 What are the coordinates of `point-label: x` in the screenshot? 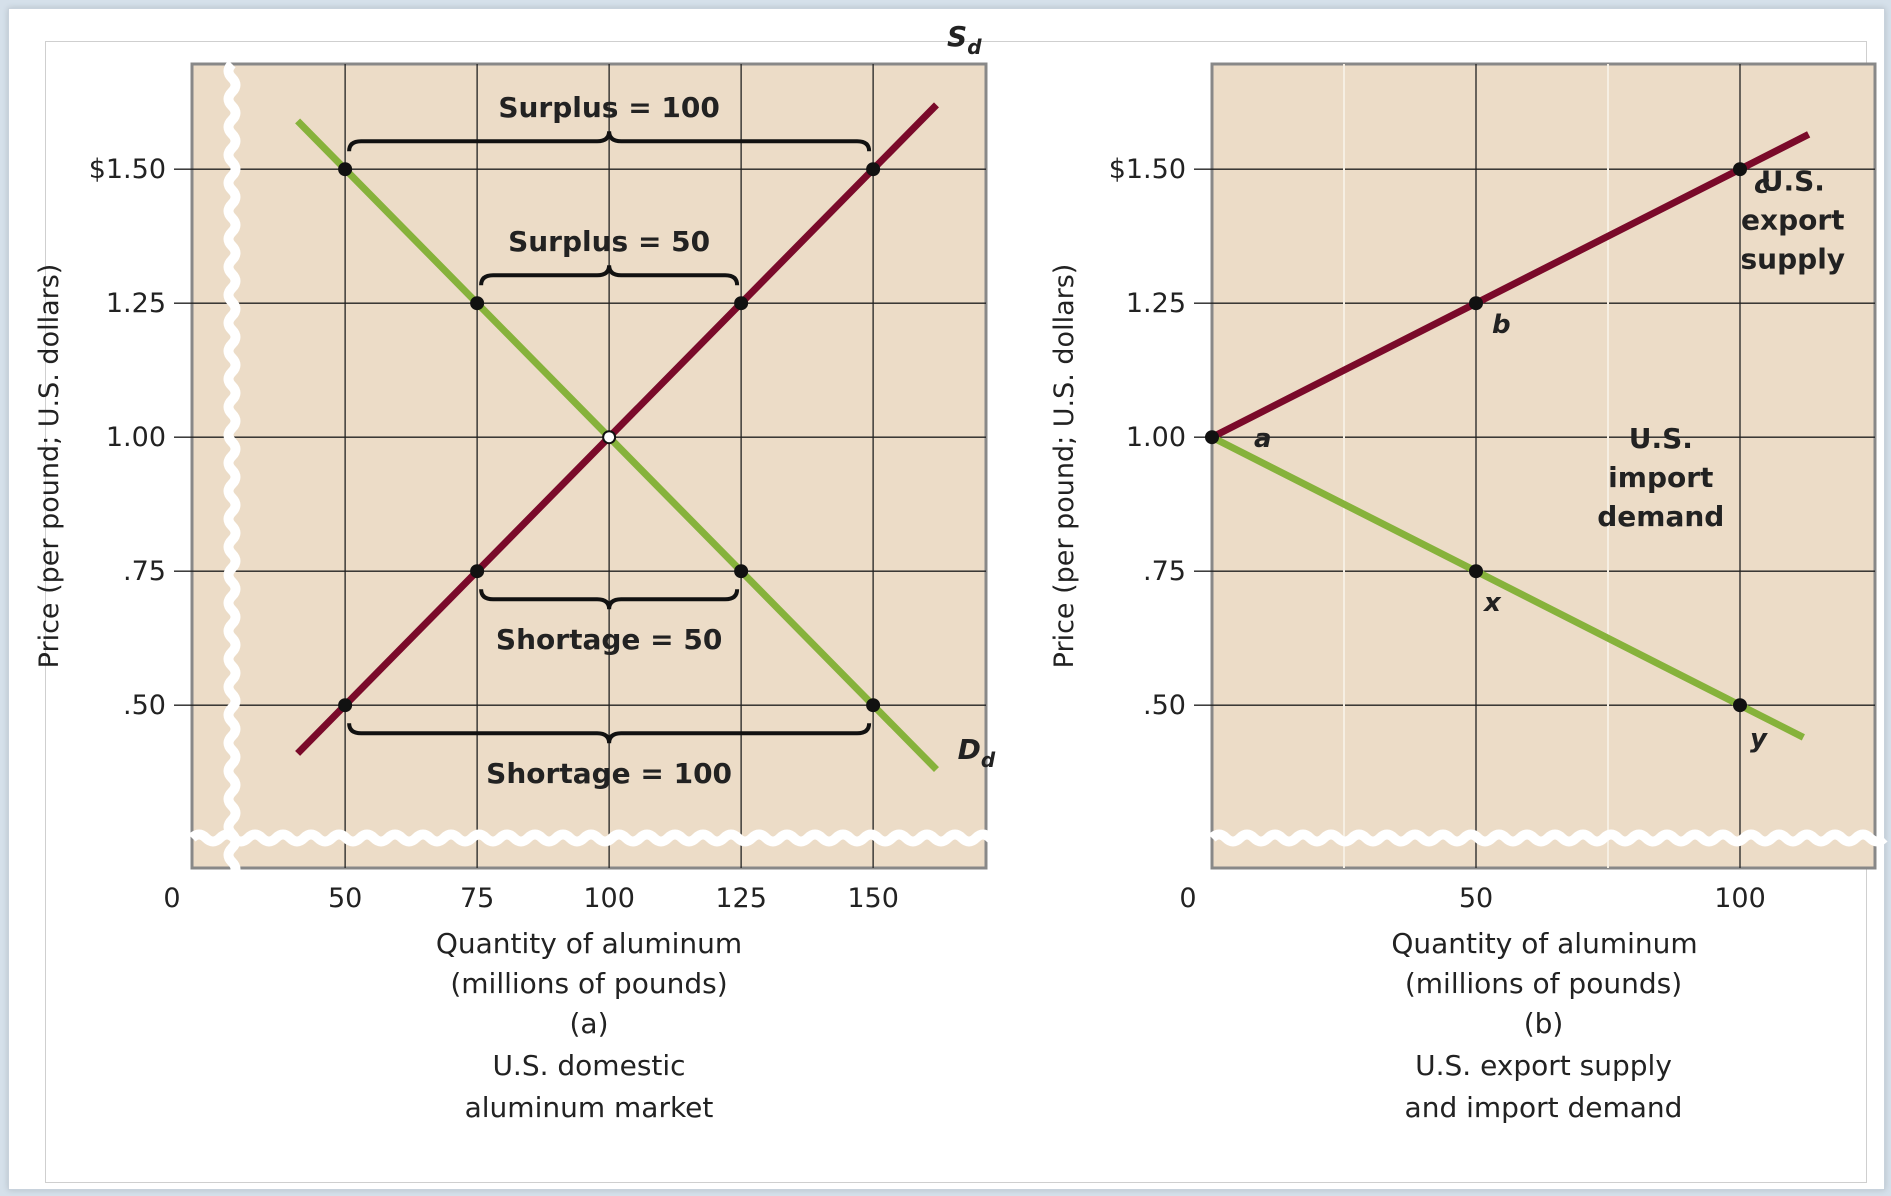 It's located at (1492, 603).